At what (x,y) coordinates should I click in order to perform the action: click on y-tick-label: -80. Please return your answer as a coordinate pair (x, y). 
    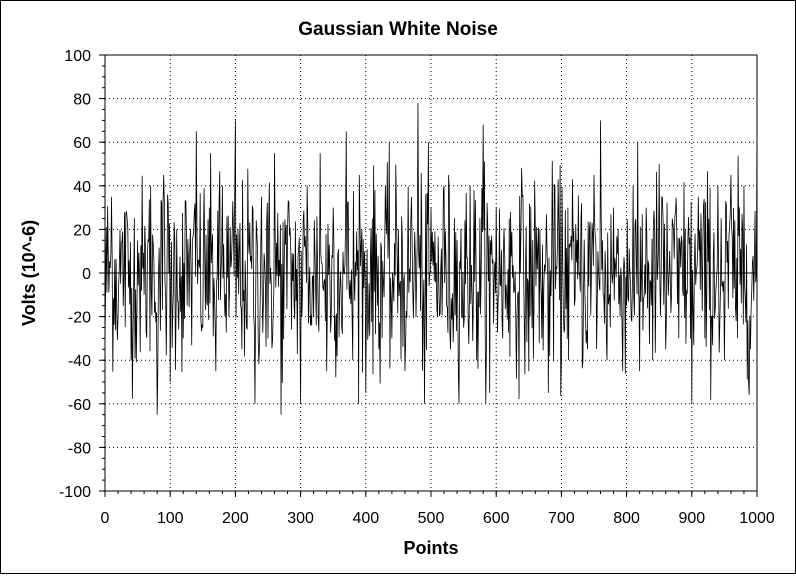
    Looking at the image, I should click on (79, 448).